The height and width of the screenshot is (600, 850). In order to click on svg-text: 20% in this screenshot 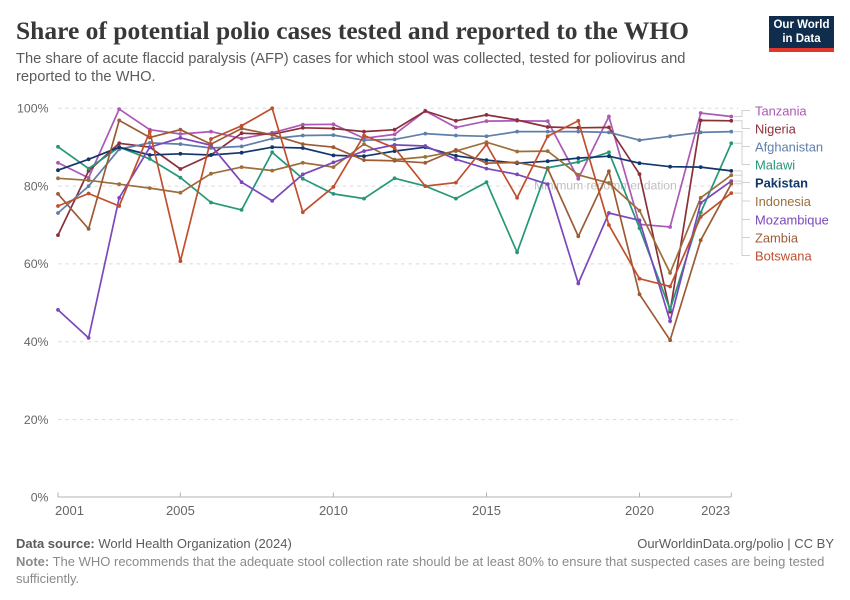, I will do `click(36, 420)`.